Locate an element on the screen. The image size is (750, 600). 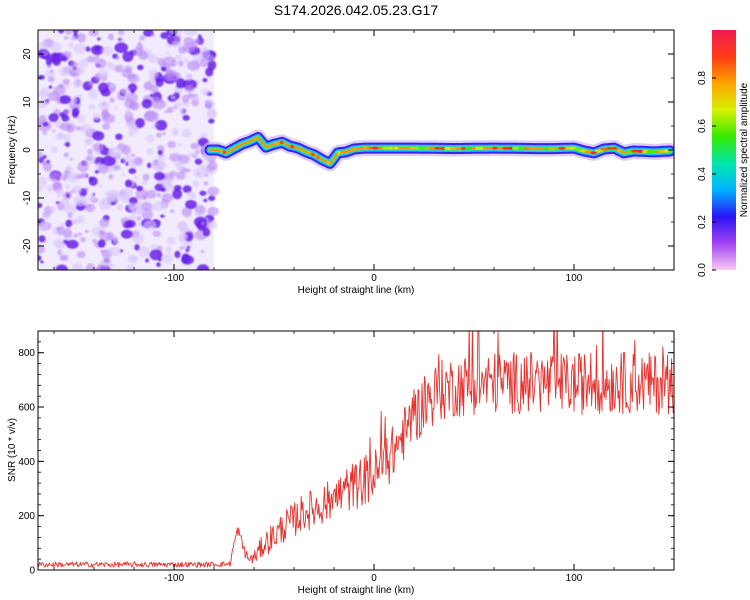
snr-y-tick-label: 200 is located at coordinates (26, 516).